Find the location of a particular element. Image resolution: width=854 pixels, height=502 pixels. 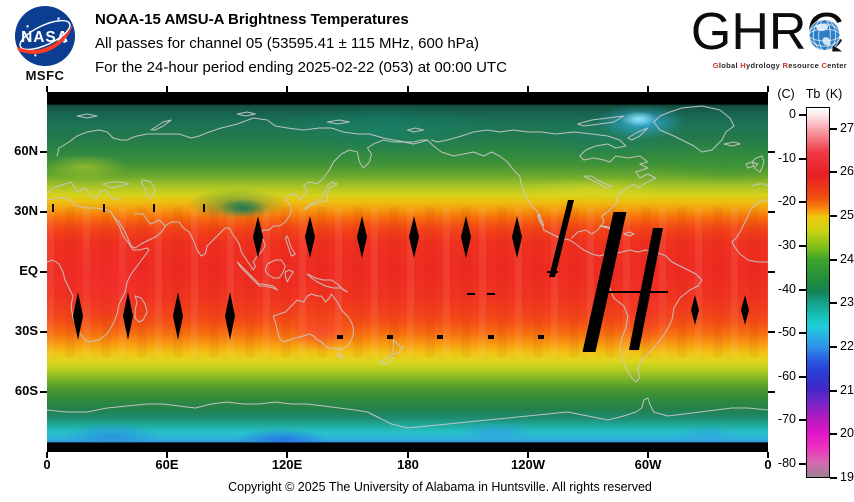

ghrc-tagline-rest: enter is located at coordinates (837, 65).